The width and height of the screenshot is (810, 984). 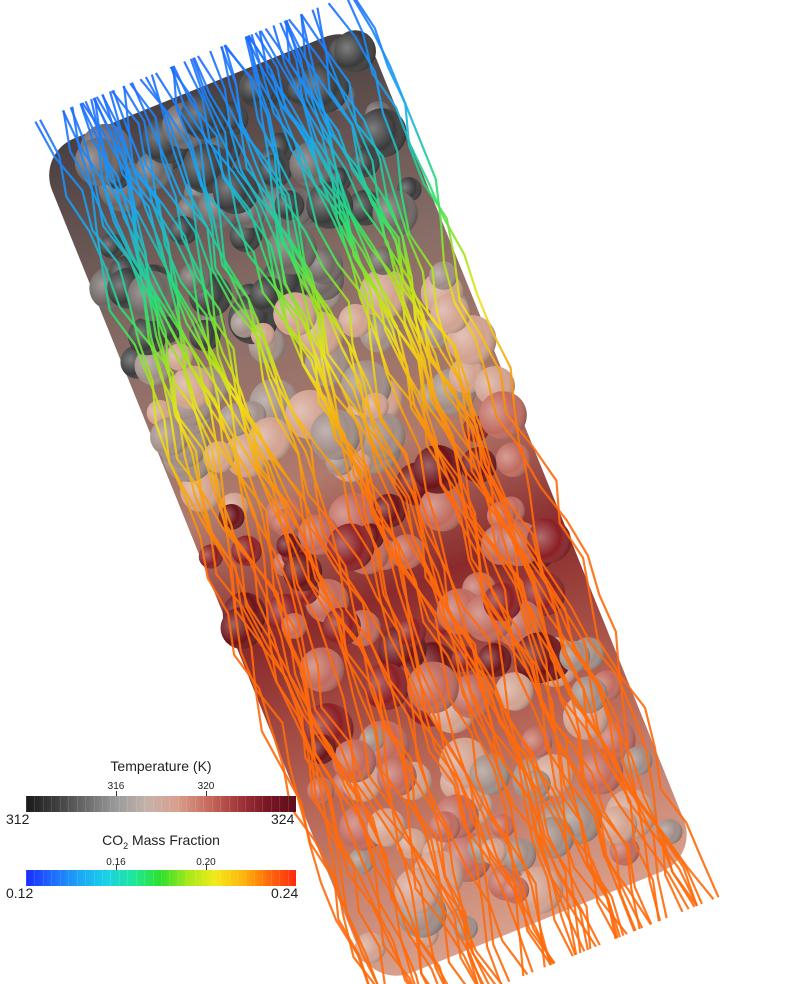 What do you see at coordinates (113, 840) in the screenshot?
I see `co2-title-prefix: CO` at bounding box center [113, 840].